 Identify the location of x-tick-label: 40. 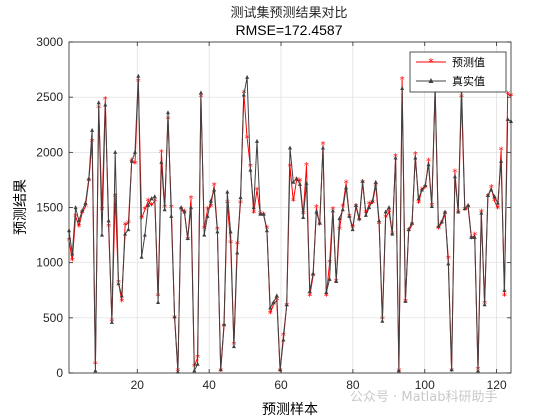
(209, 385).